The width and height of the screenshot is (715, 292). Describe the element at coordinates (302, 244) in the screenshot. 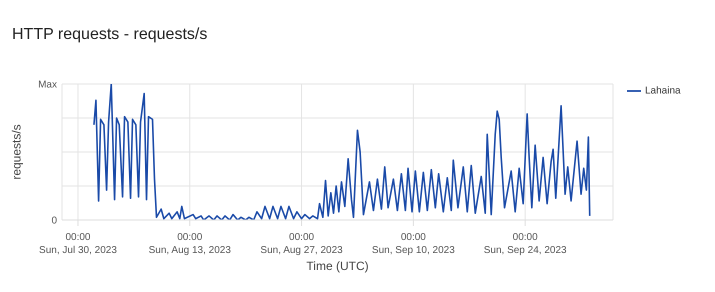

I see `x-tick-label: 00:00 Sun, Aug 27, 2023` at that location.